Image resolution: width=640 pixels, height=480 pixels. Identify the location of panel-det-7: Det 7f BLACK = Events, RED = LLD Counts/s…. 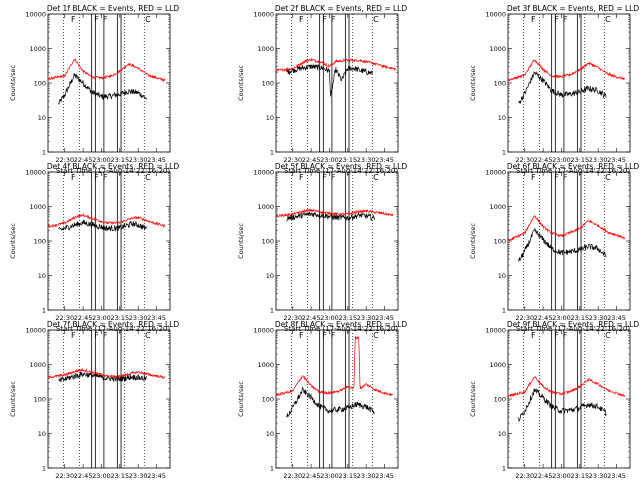
(94, 400).